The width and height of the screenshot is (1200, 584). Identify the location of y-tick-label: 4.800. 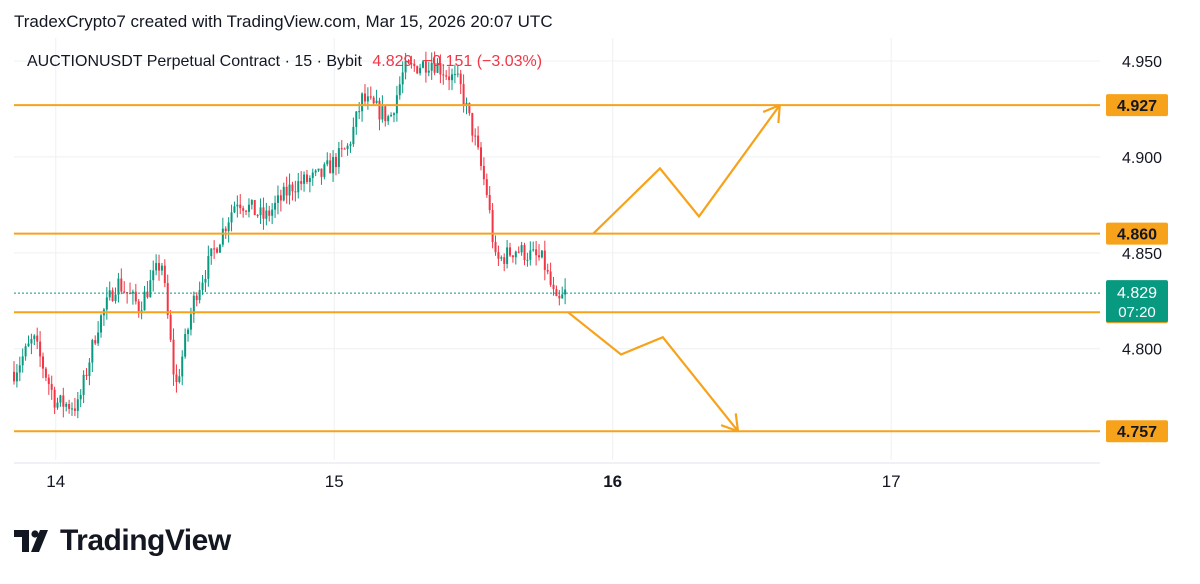
(1142, 350).